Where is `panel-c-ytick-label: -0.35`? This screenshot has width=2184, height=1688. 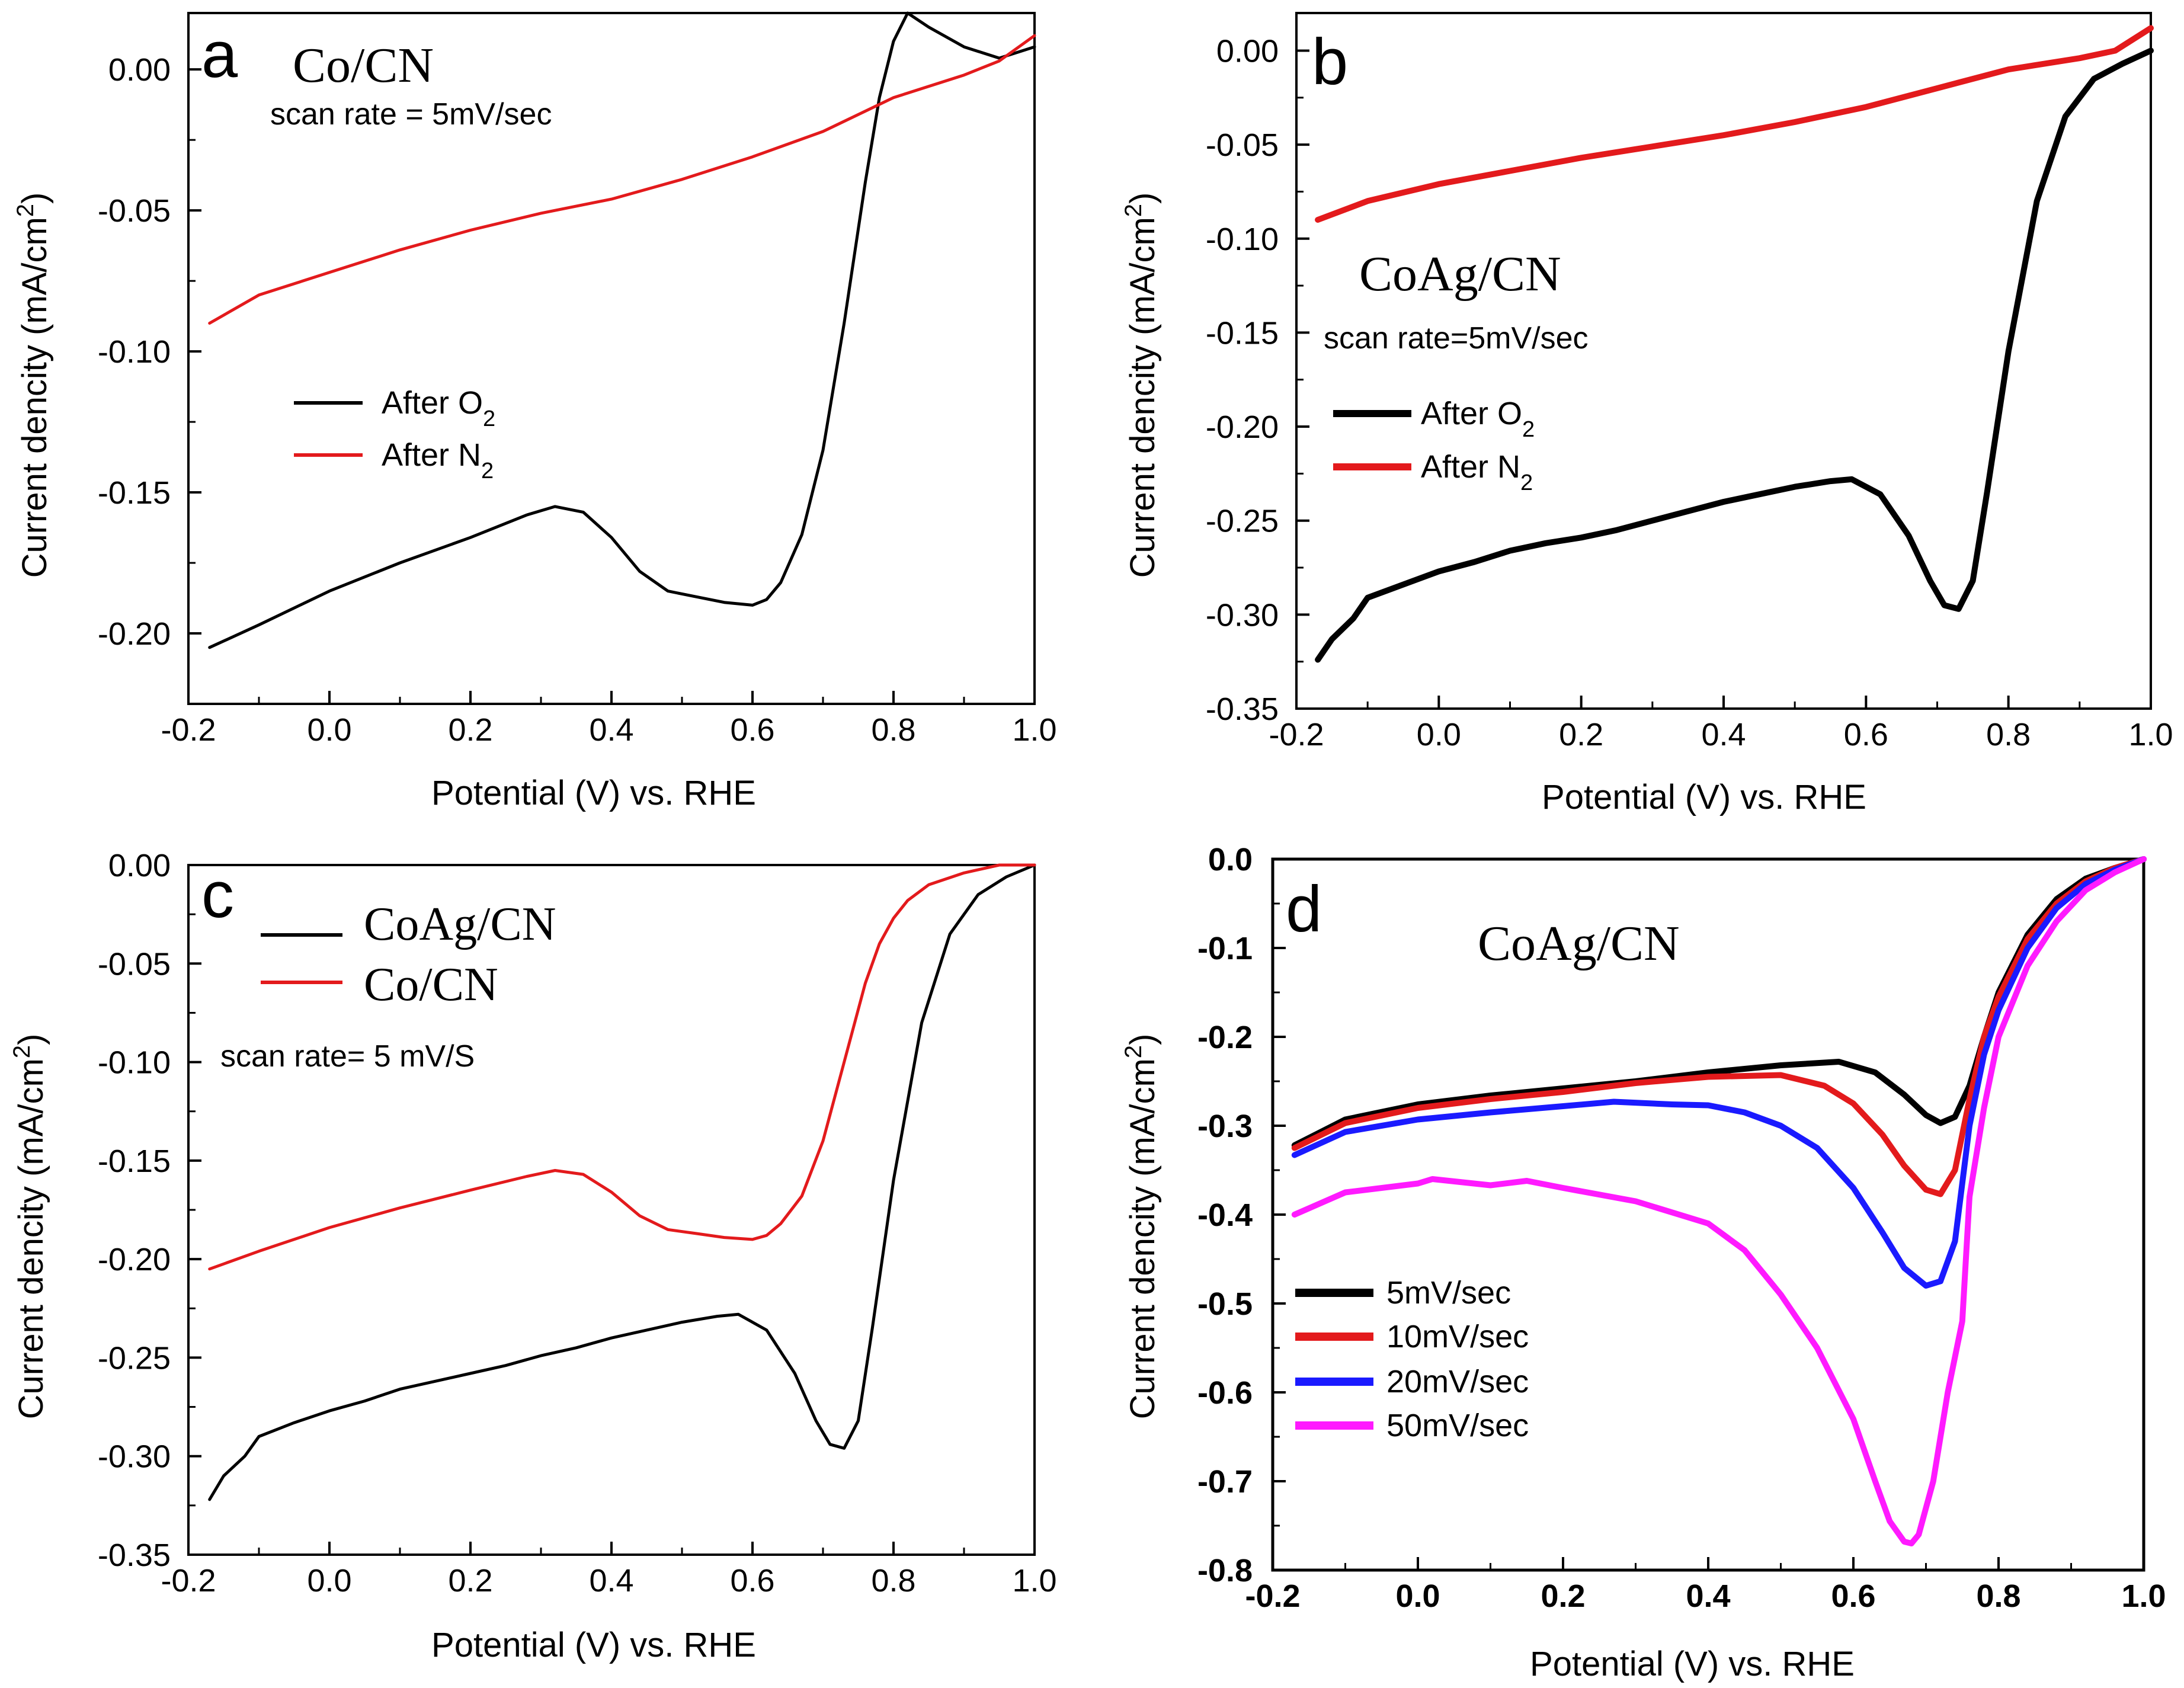 panel-c-ytick-label: -0.35 is located at coordinates (134, 1555).